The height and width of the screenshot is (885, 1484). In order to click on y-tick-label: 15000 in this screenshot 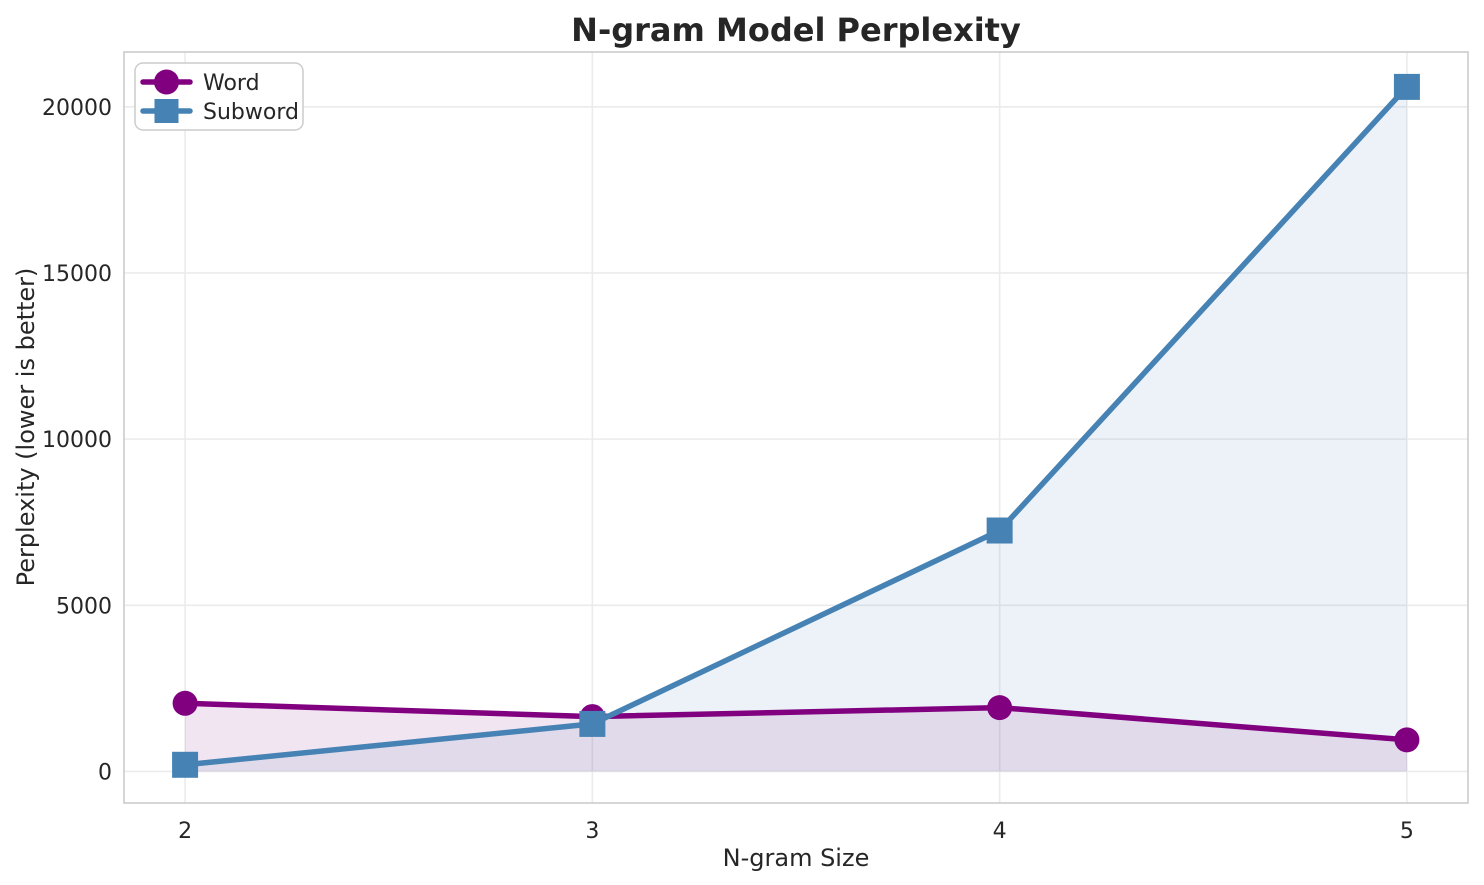, I will do `click(77, 274)`.